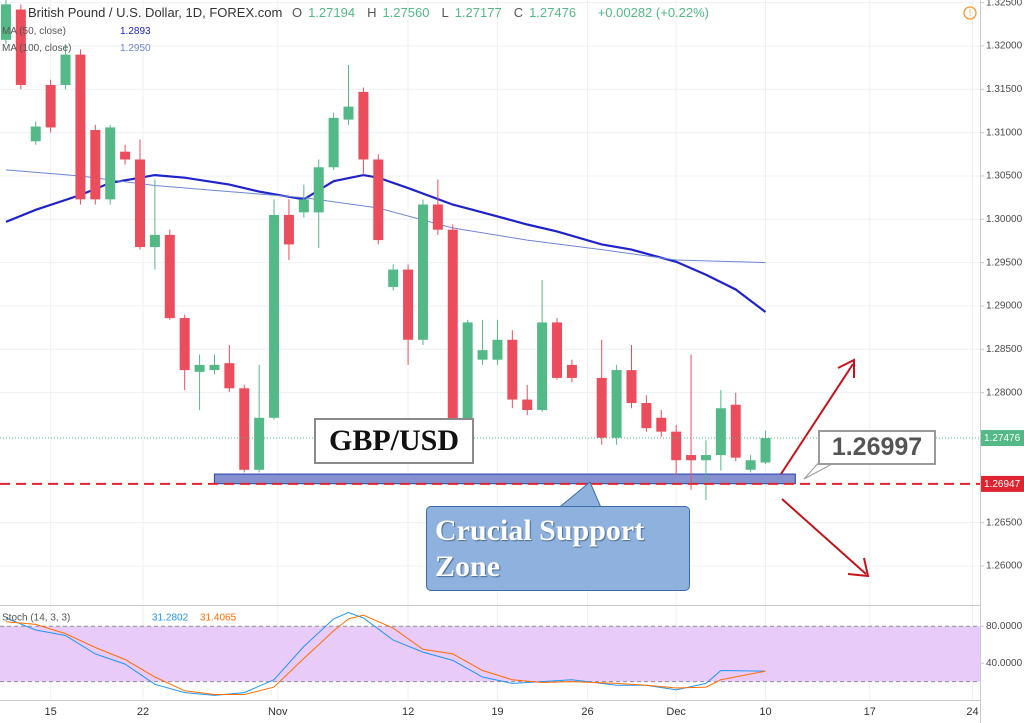 The image size is (1024, 723). I want to click on support-zone, so click(504, 479).